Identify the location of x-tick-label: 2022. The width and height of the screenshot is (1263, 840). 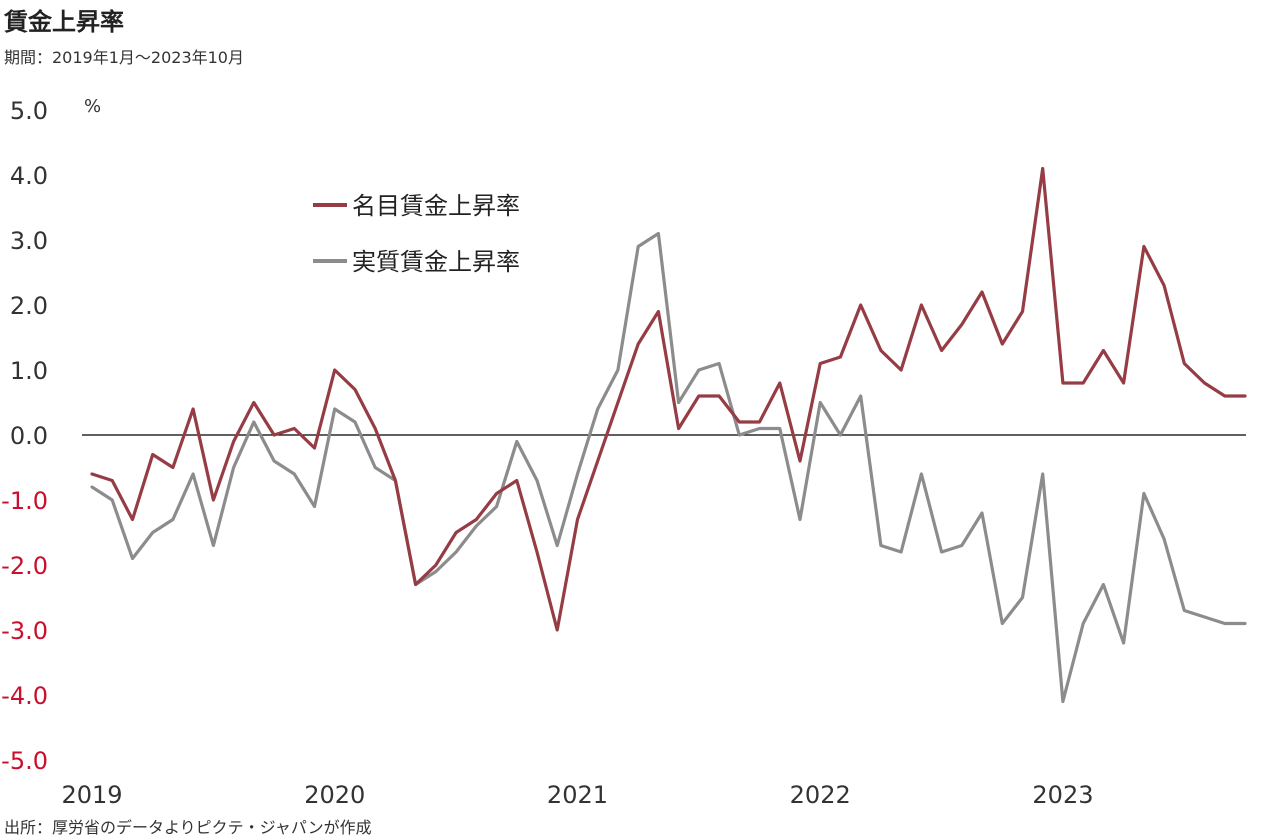
(820, 795).